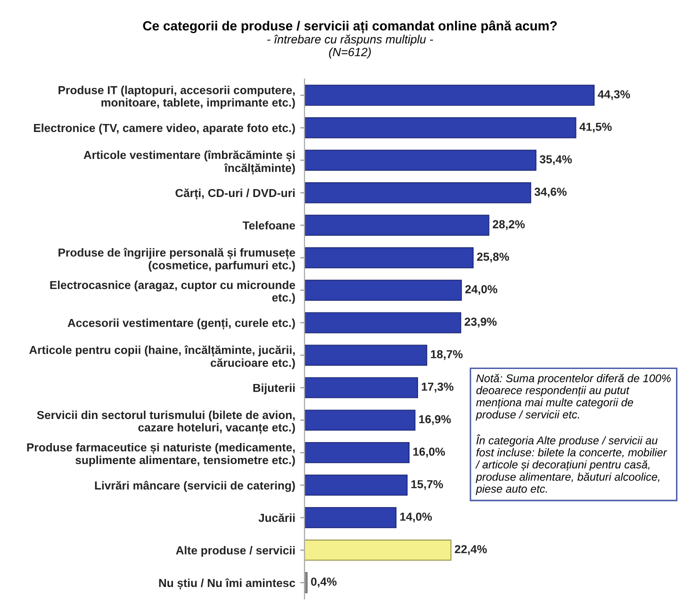 The height and width of the screenshot is (608, 700). Describe the element at coordinates (573, 397) in the screenshot. I see `annotation: Notă: Suma procentelor diferă de 100% deoarece respondenții au putut menționa mai multe categorii de produse / servicii etc.` at that location.